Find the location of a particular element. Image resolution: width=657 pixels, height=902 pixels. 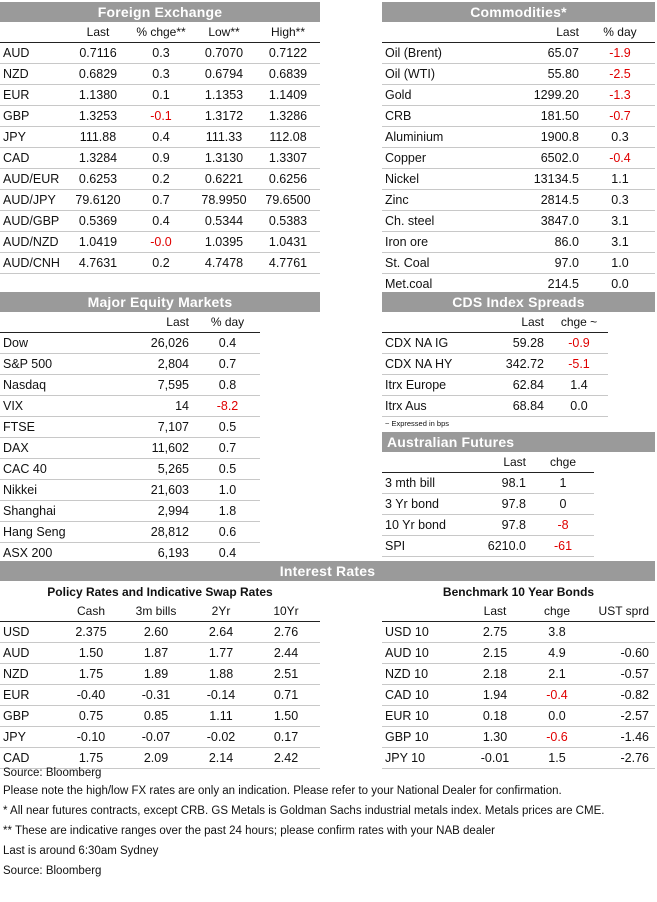

equity-row-label: S&P 500 is located at coordinates (60, 364).